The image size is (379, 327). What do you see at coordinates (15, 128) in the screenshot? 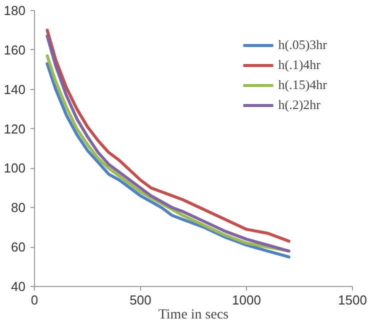
I see `y-tick-label: 120` at bounding box center [15, 128].